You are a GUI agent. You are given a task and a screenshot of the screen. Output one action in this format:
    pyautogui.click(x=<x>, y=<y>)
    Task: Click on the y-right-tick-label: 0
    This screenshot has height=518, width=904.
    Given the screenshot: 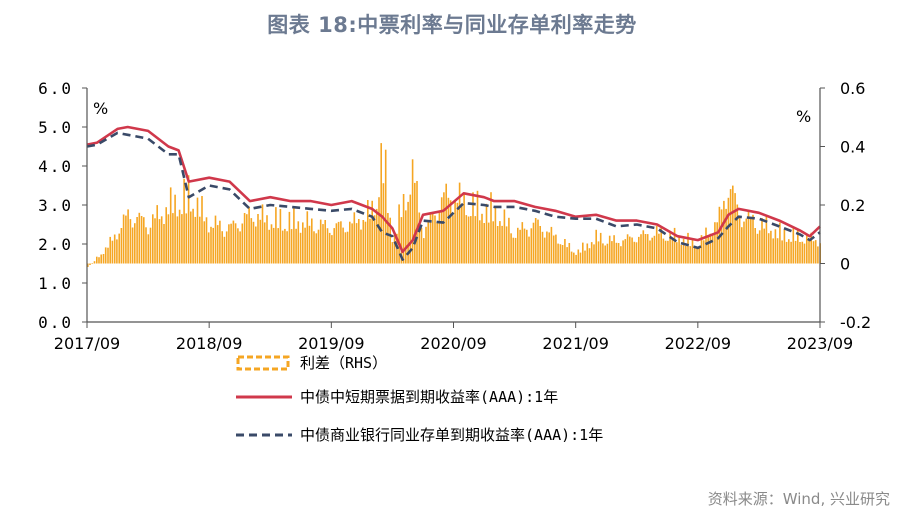 What is the action you would take?
    pyautogui.click(x=845, y=264)
    